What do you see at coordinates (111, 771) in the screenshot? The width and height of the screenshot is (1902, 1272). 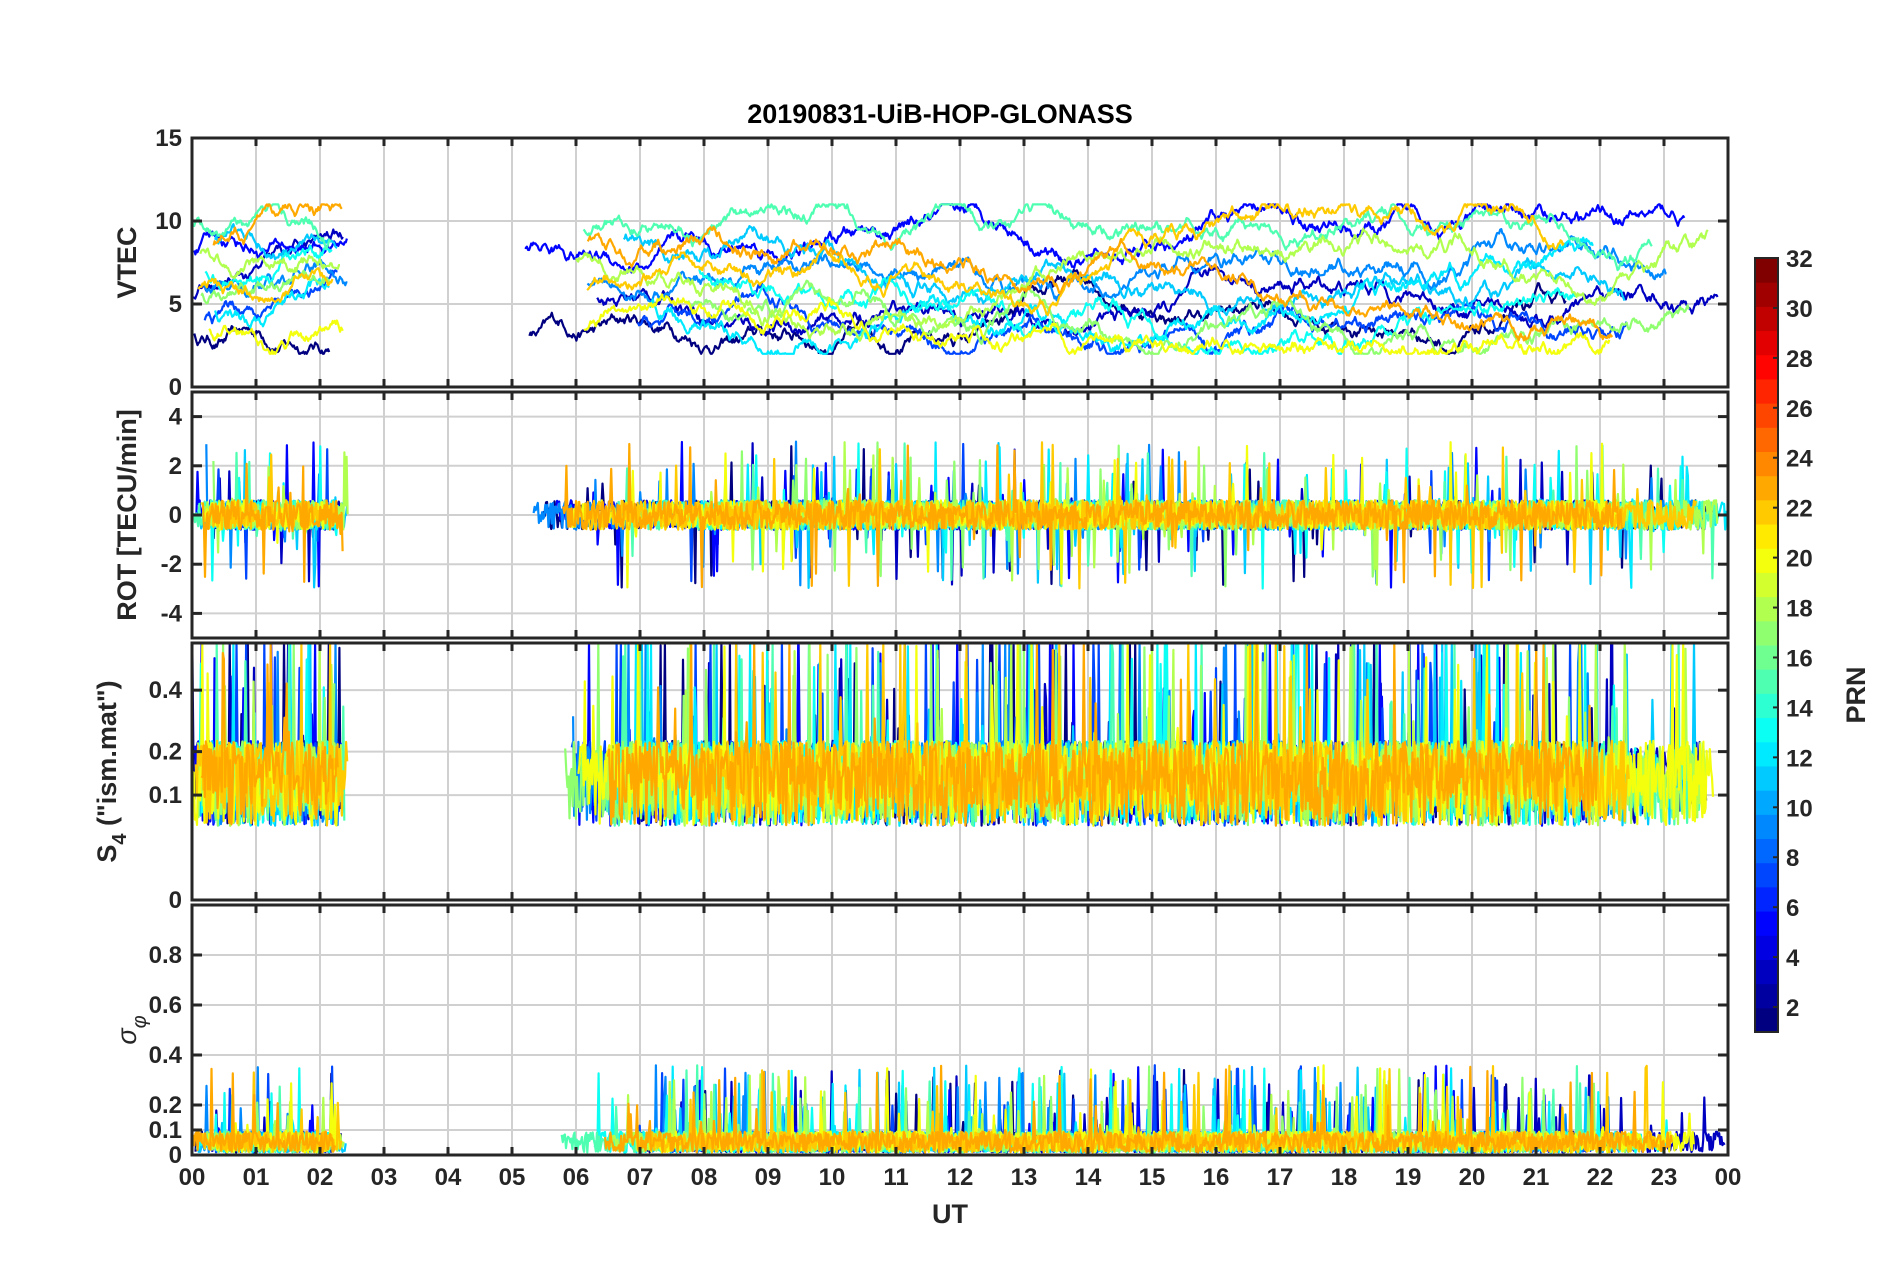 I see `y-axis-label-s4: S4 ("ism.mat")` at bounding box center [111, 771].